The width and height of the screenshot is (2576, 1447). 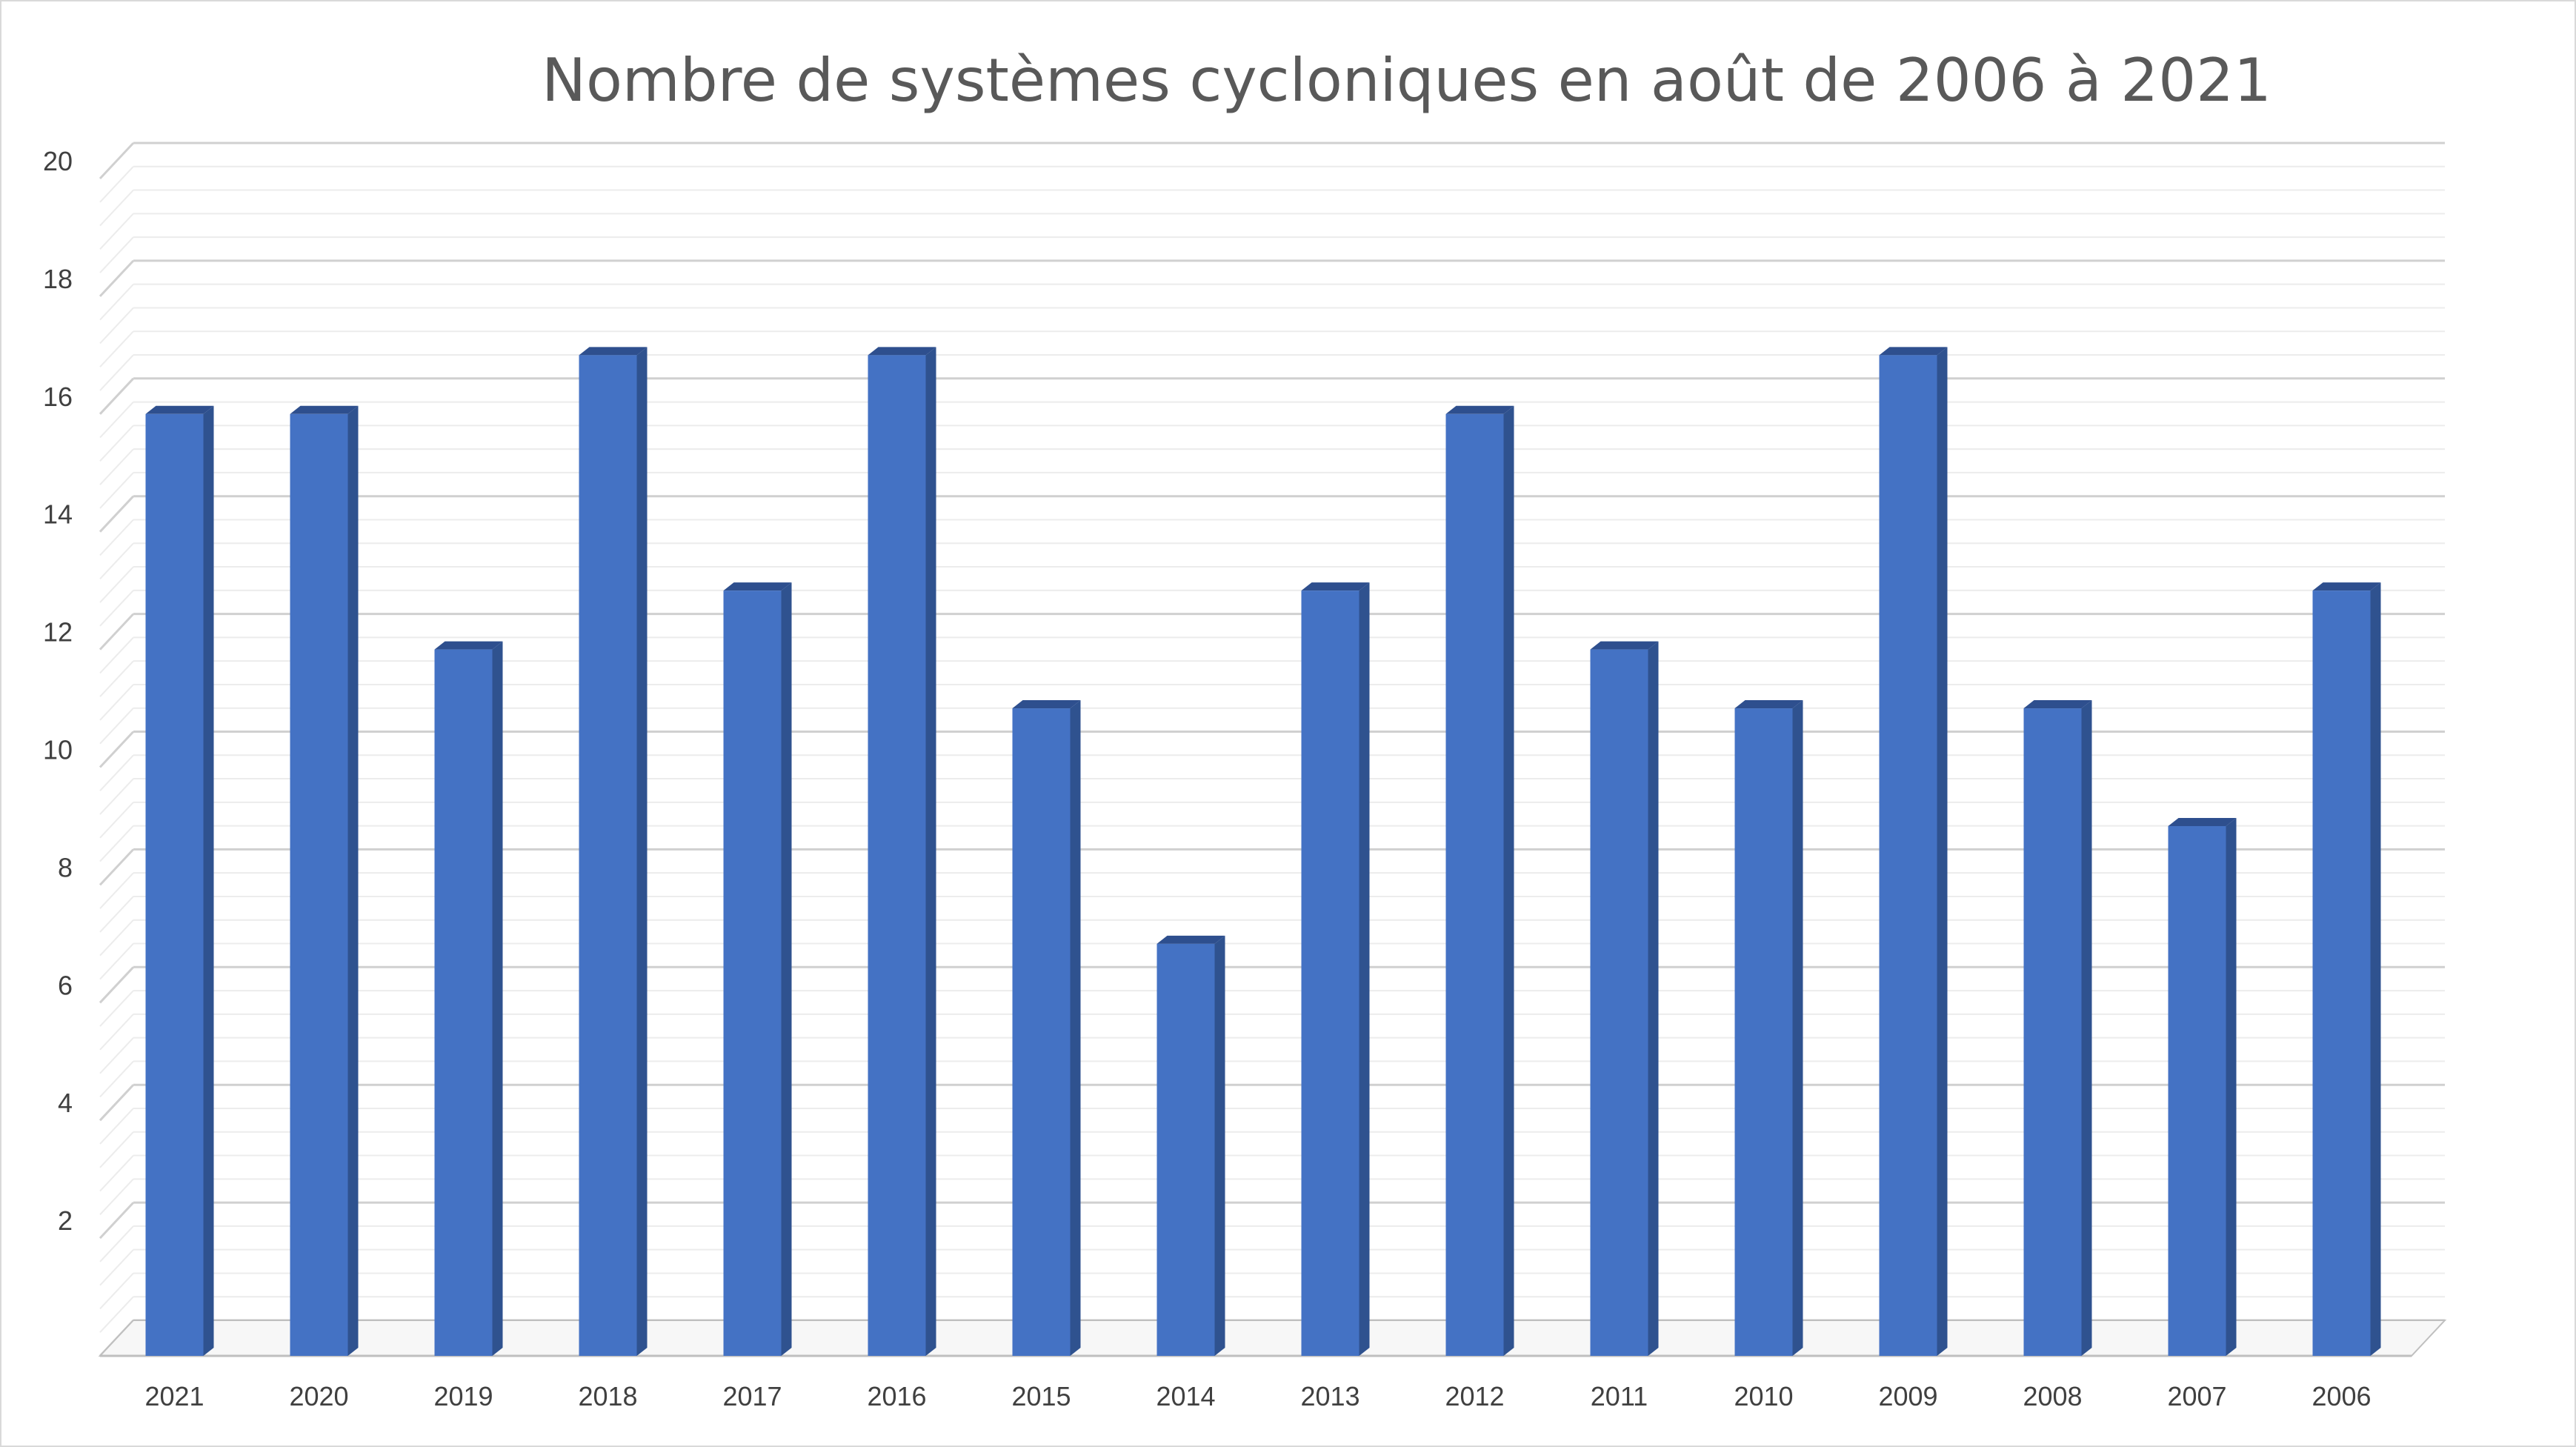 What do you see at coordinates (463, 1396) in the screenshot?
I see `x-tick-label: 2019` at bounding box center [463, 1396].